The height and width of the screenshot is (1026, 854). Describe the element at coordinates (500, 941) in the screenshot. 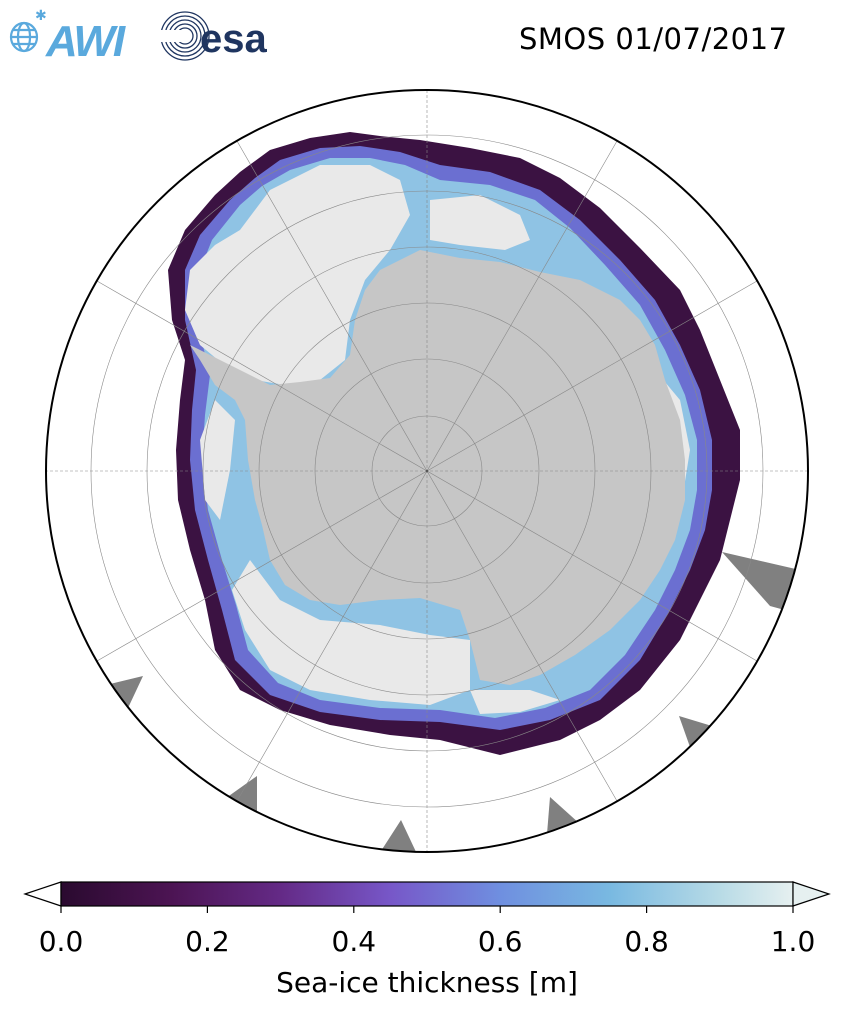

I see `colorbar-tick-label: 0.6` at that location.